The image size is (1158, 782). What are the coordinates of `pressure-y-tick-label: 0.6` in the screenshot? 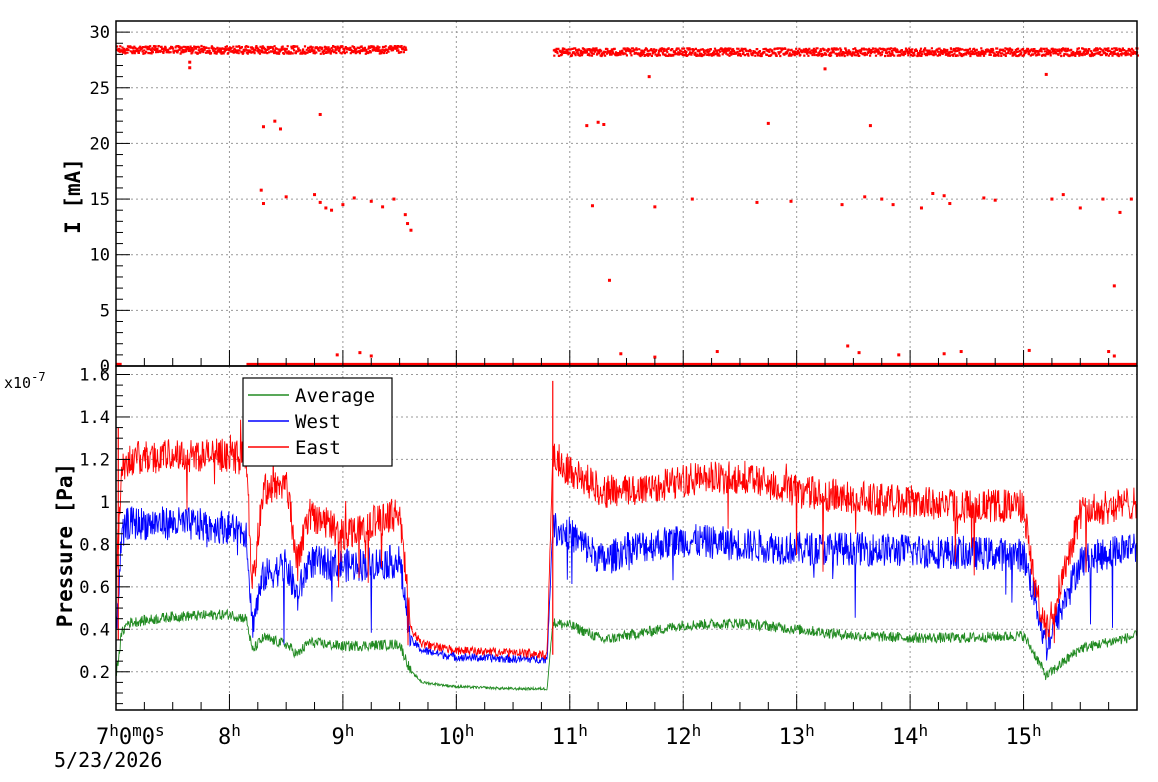 It's located at (94, 588).